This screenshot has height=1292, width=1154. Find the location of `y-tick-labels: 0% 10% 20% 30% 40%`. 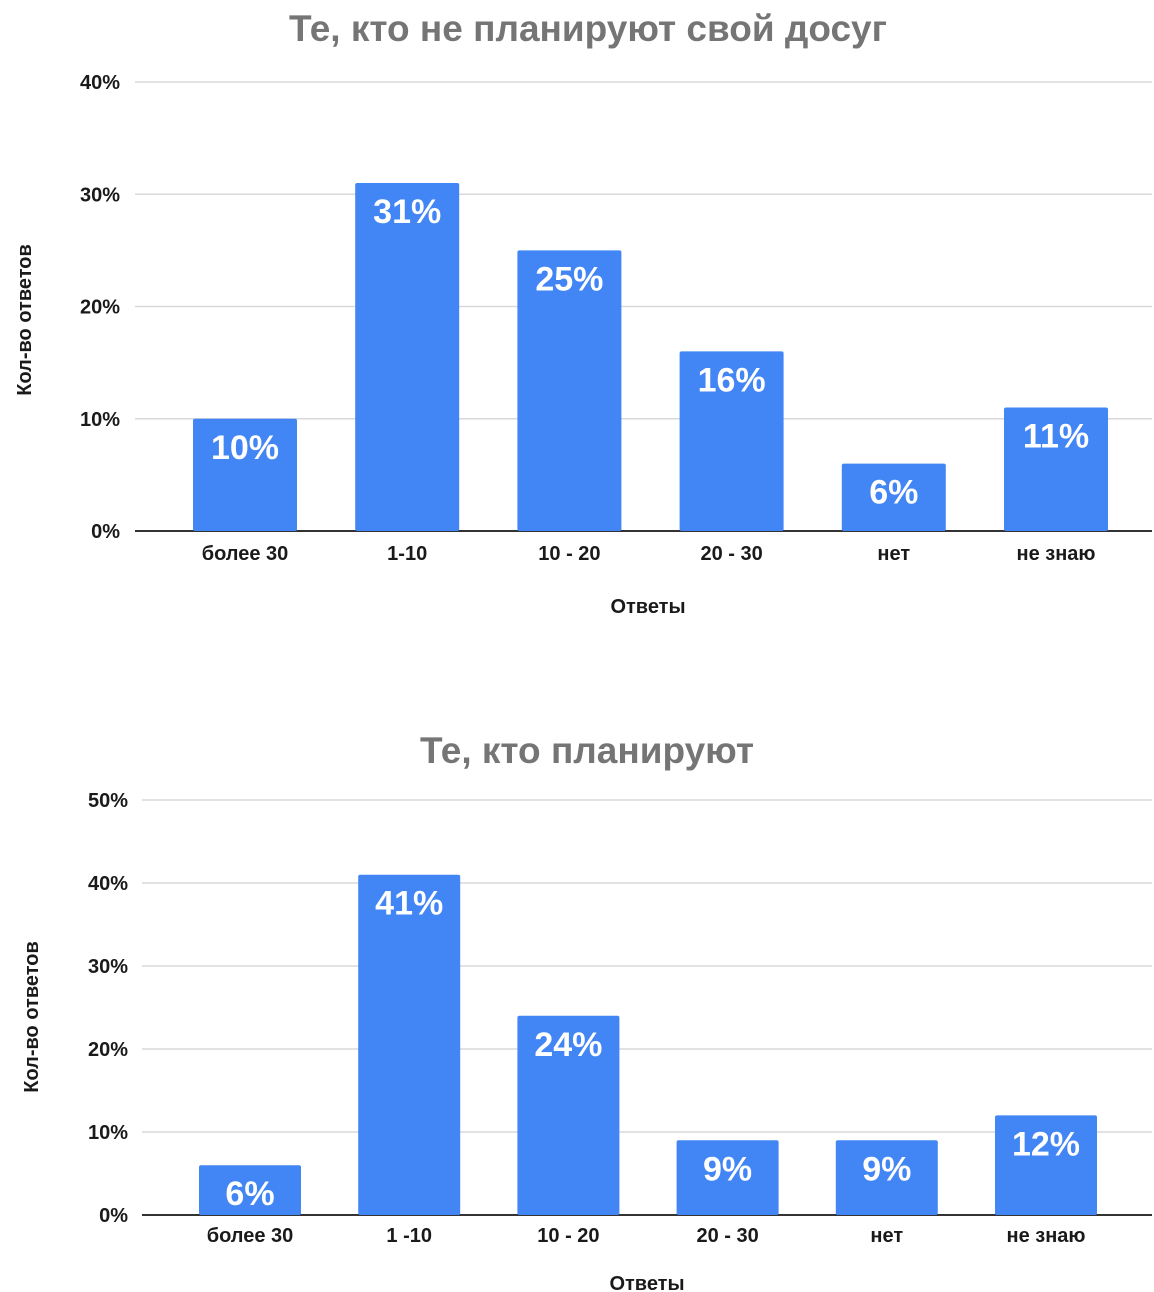

y-tick-labels: 0% 10% 20% 30% 40% is located at coordinates (100, 307).